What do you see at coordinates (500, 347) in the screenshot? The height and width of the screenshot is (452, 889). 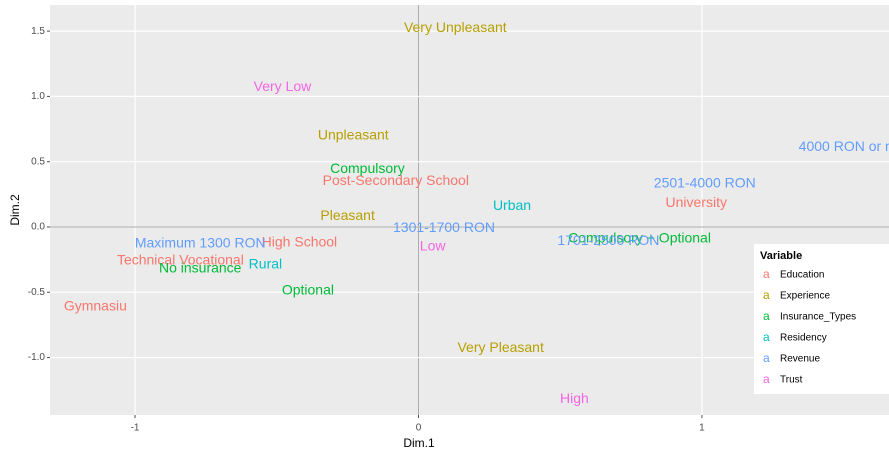 I see `point-label: Very Pleasant` at bounding box center [500, 347].